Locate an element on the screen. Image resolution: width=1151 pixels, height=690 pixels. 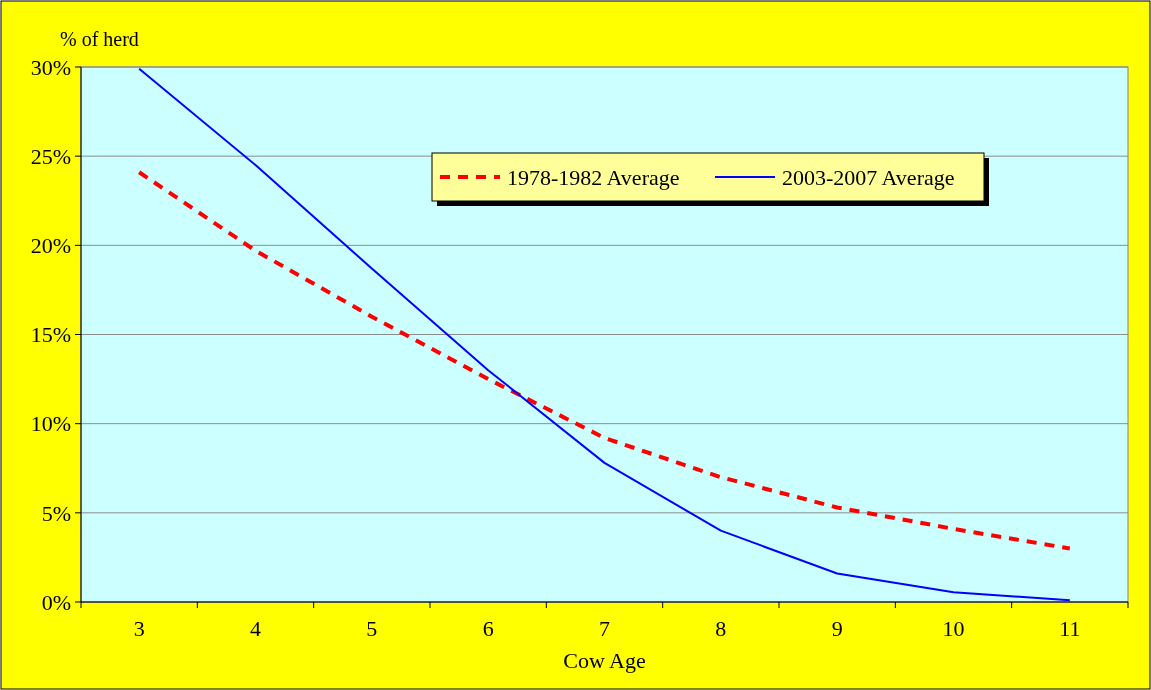
y-tick-label: 10% is located at coordinates (50, 424).